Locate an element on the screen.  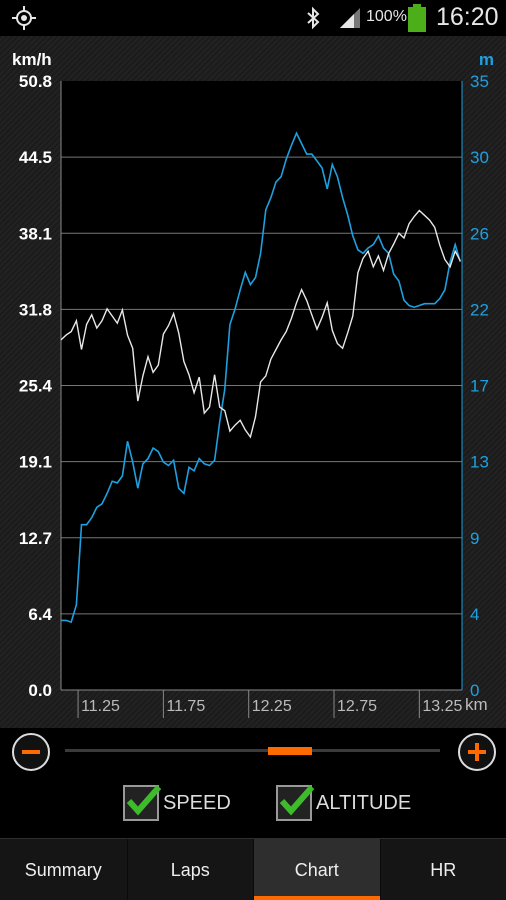
x-axis-tick-label: 12.75 is located at coordinates (357, 706).